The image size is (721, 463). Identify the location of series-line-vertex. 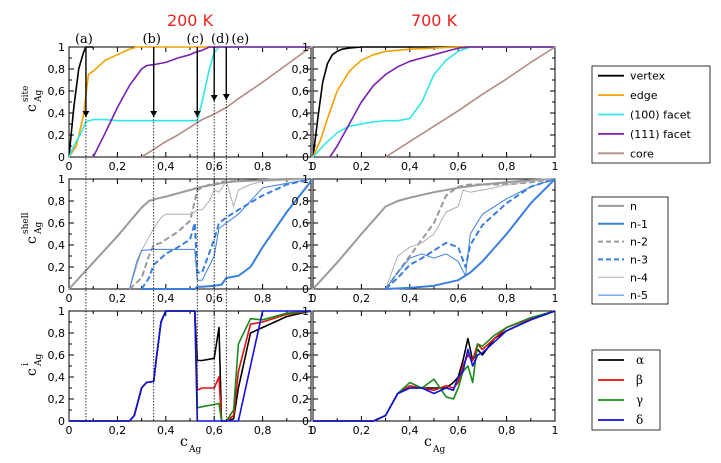
(433, 102).